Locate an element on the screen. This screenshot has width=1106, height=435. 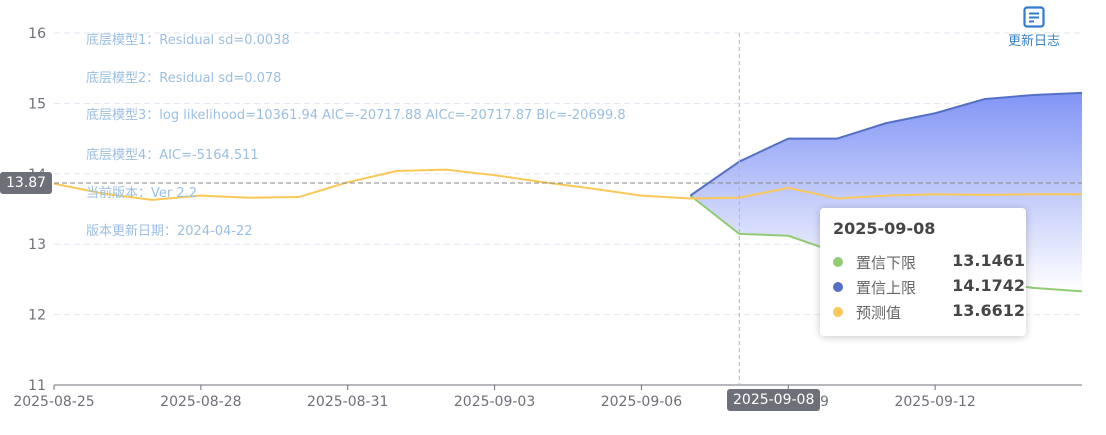
y-tick-label: 12 is located at coordinates (37, 316).